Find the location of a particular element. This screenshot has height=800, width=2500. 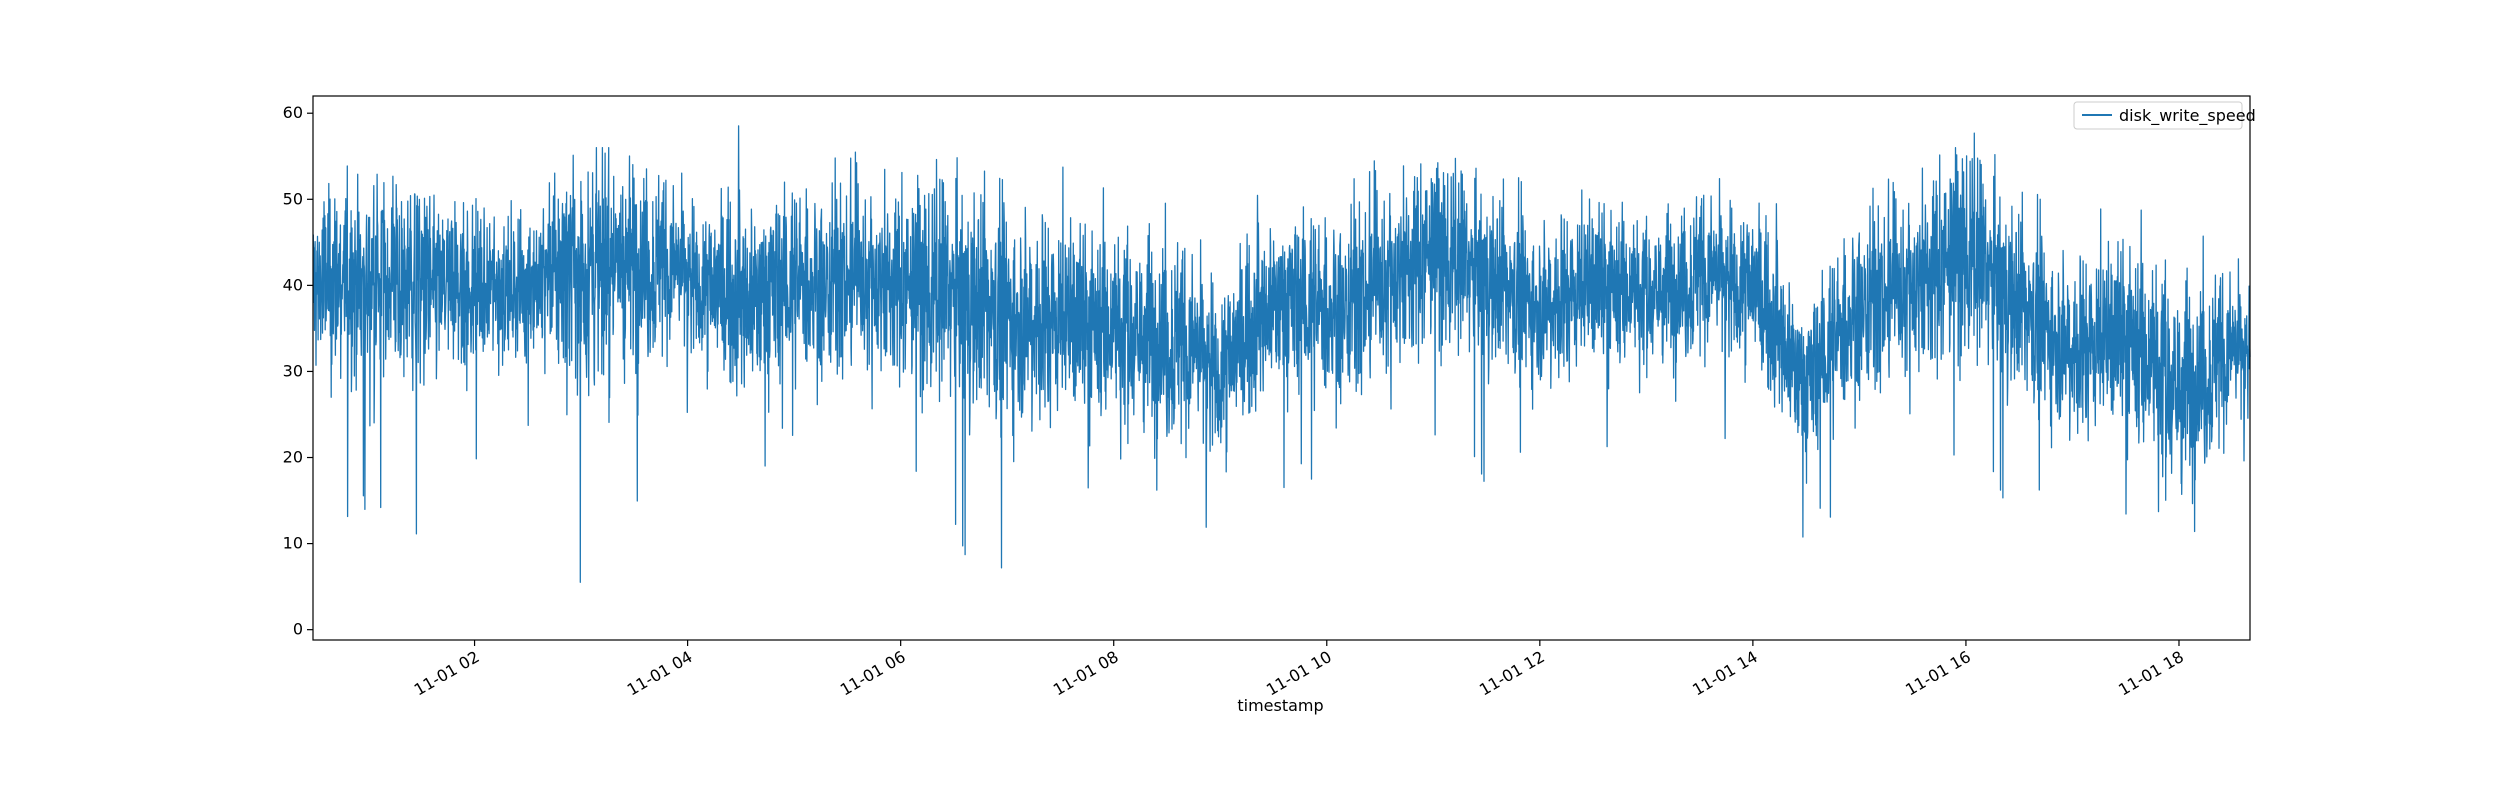

y-tick-label: 30 is located at coordinates (293, 370).